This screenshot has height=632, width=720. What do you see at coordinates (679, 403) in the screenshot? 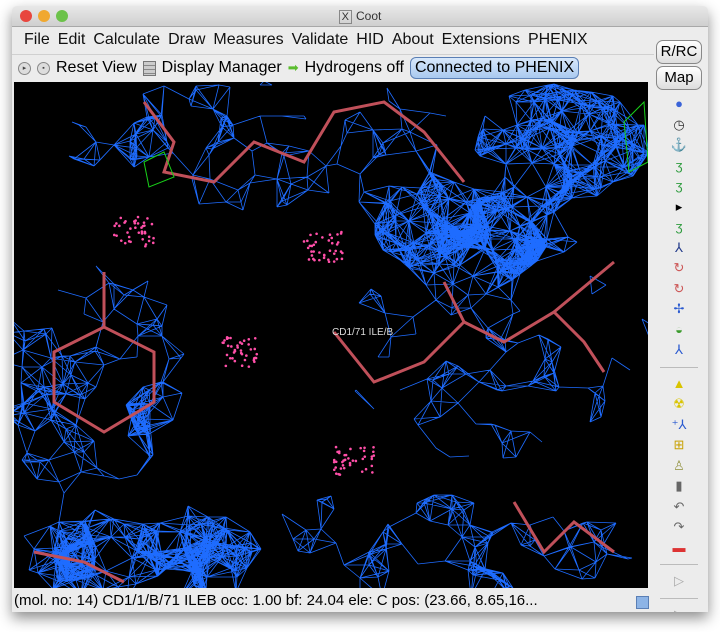
I see `add-atom-icon: ☢` at bounding box center [679, 403].